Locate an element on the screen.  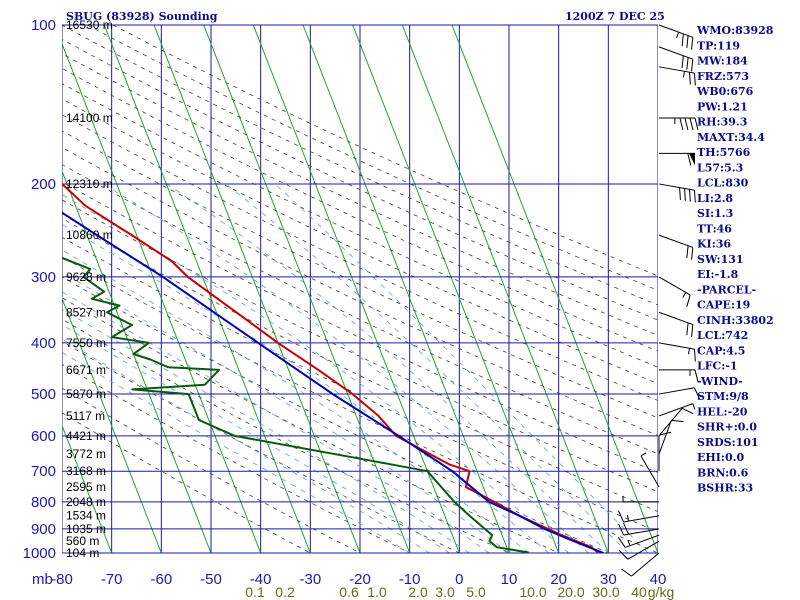
mixing-ratio-label: 40 is located at coordinates (639, 592).